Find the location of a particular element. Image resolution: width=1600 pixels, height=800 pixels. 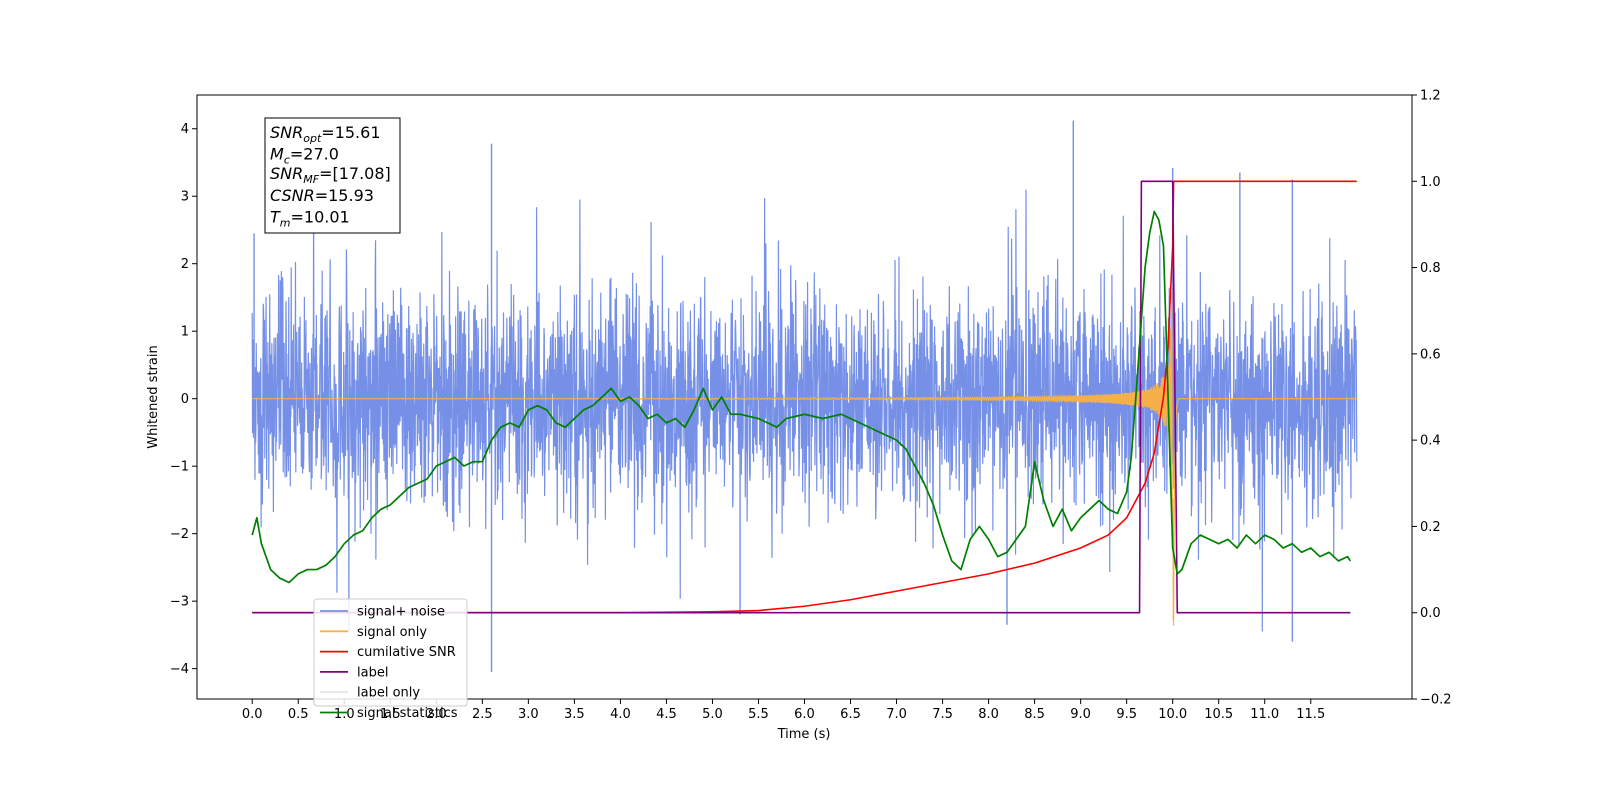

x-tick-label: 4.5 is located at coordinates (666, 714).